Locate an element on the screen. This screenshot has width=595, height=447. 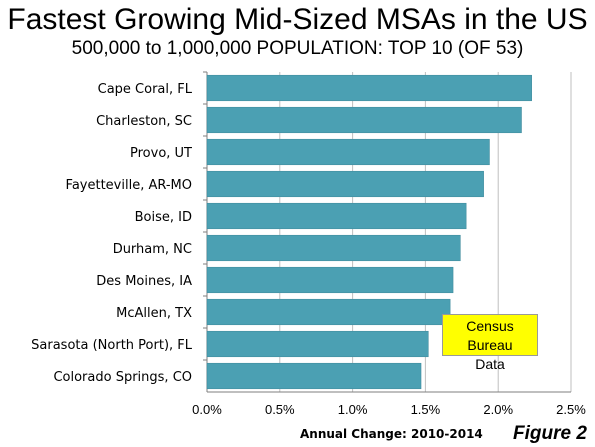
x-tick-label: 1.0% is located at coordinates (353, 409).